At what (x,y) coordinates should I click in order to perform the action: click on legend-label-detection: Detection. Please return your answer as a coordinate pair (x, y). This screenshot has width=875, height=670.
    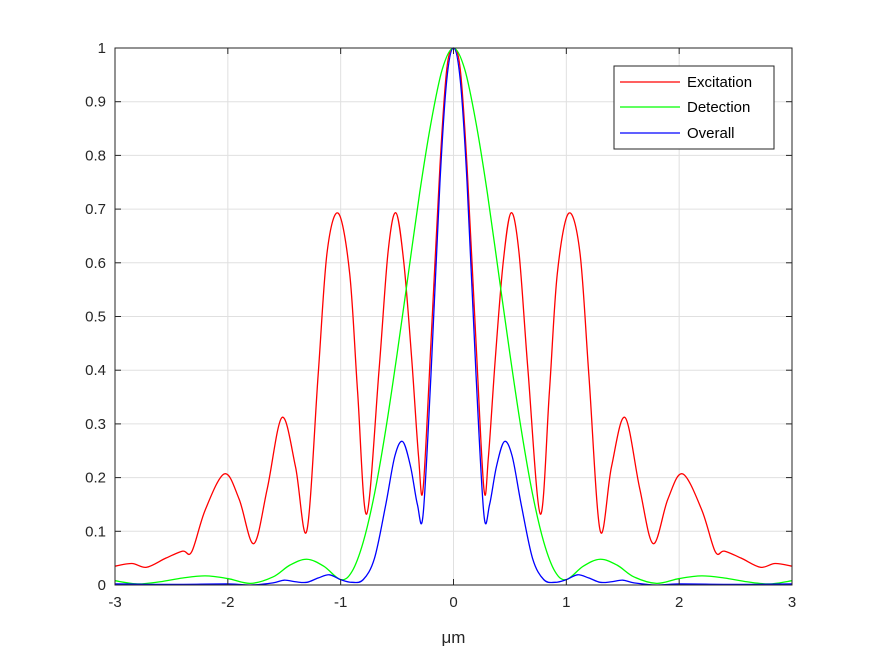
    Looking at the image, I should click on (718, 107).